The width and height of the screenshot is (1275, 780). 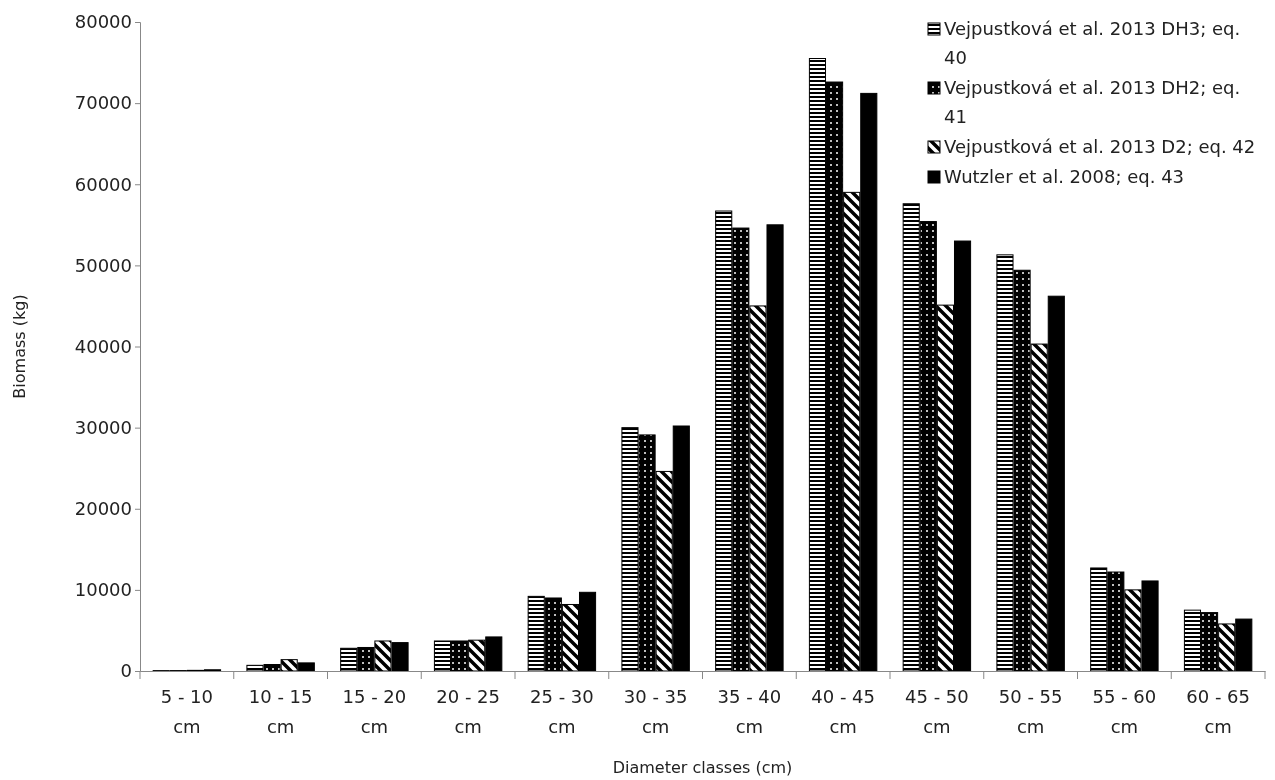 What do you see at coordinates (1092, 43) in the screenshot?
I see `legend-label: Vejpustková et al. 2013 DH3; eq. 40` at bounding box center [1092, 43].